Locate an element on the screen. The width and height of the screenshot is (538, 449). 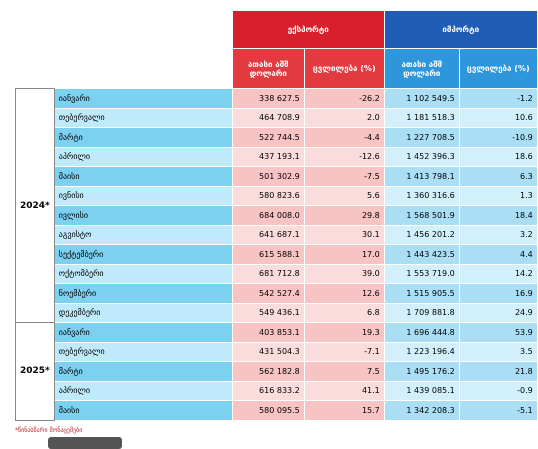
year: 2024* is located at coordinates (35, 205).